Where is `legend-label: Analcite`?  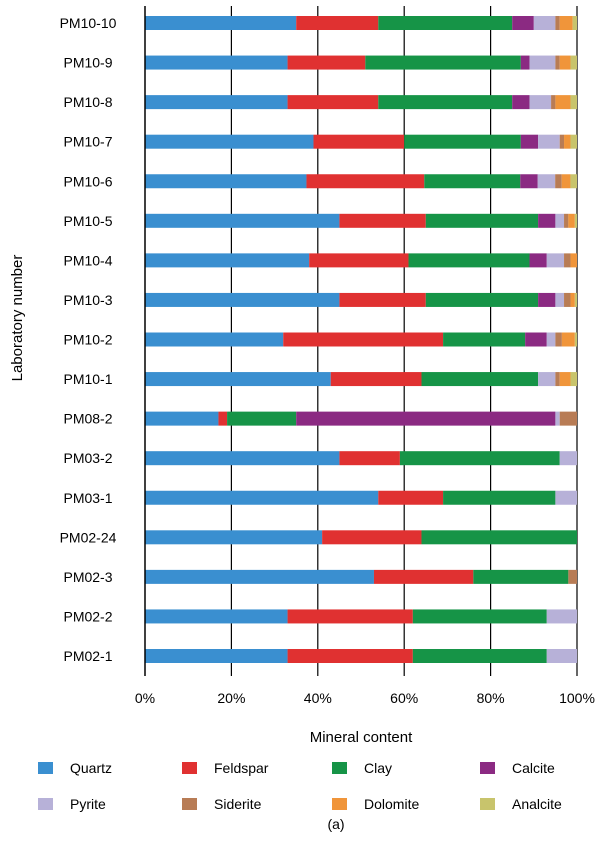 legend-label: Analcite is located at coordinates (537, 804).